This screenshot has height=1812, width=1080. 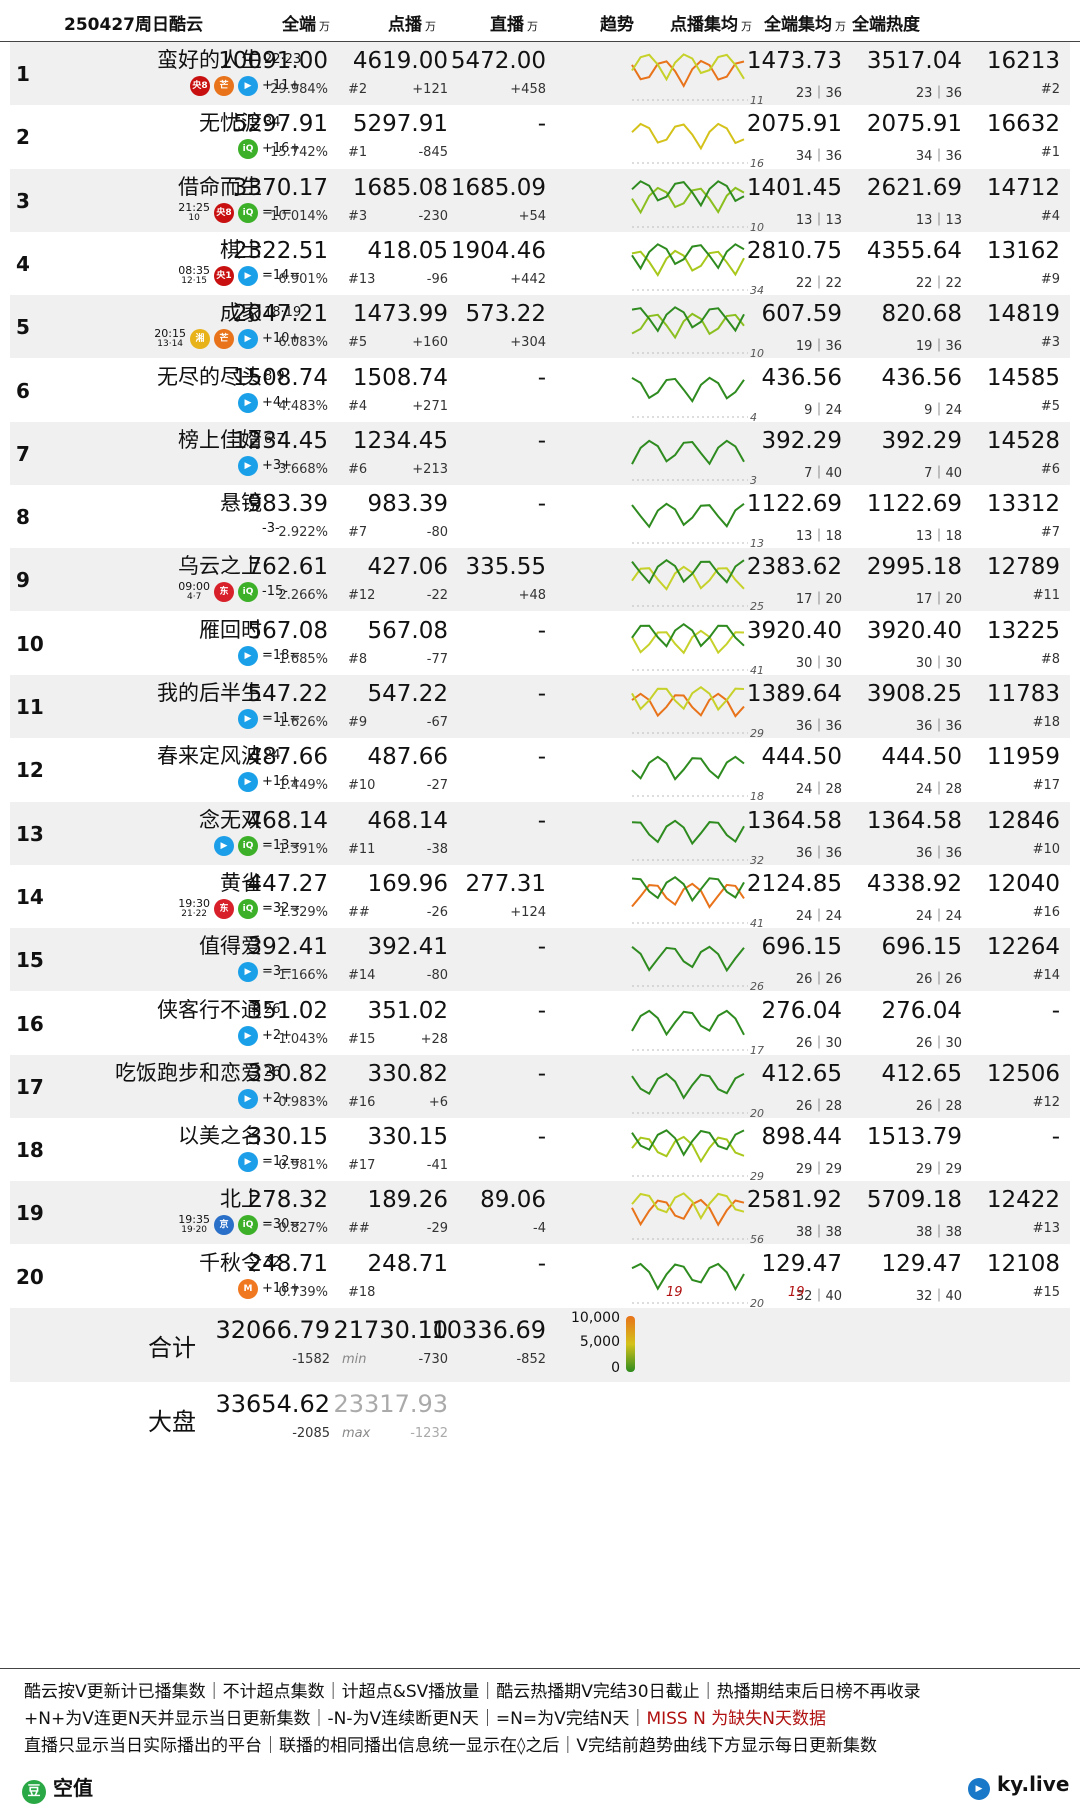 I want to click on heat-value: 12040, so click(x=1023, y=883).